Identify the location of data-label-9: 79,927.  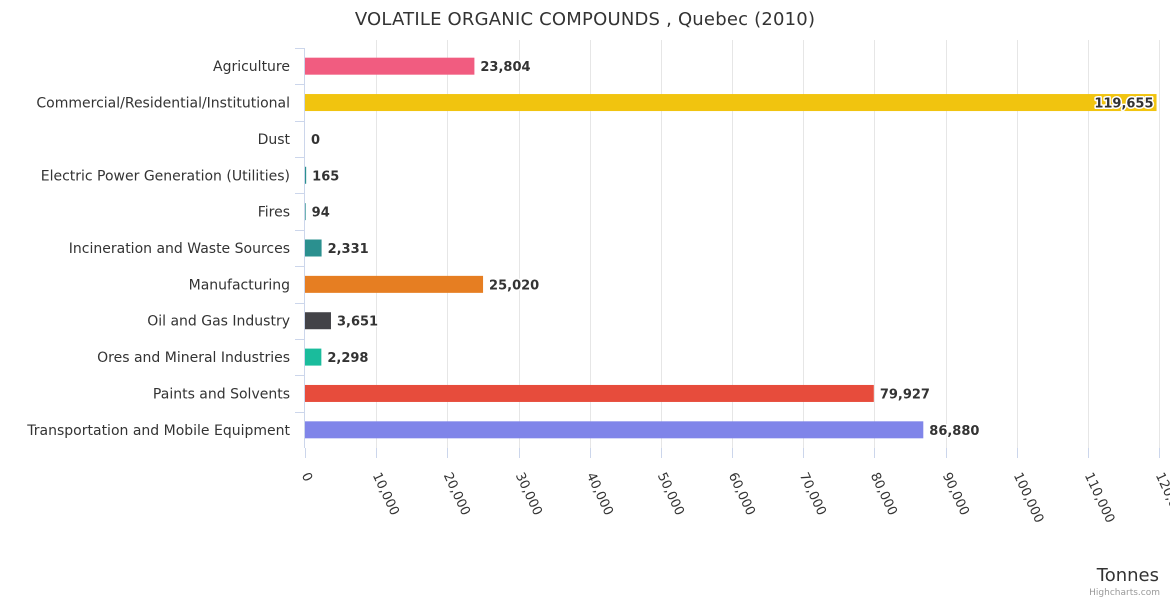
(905, 394).